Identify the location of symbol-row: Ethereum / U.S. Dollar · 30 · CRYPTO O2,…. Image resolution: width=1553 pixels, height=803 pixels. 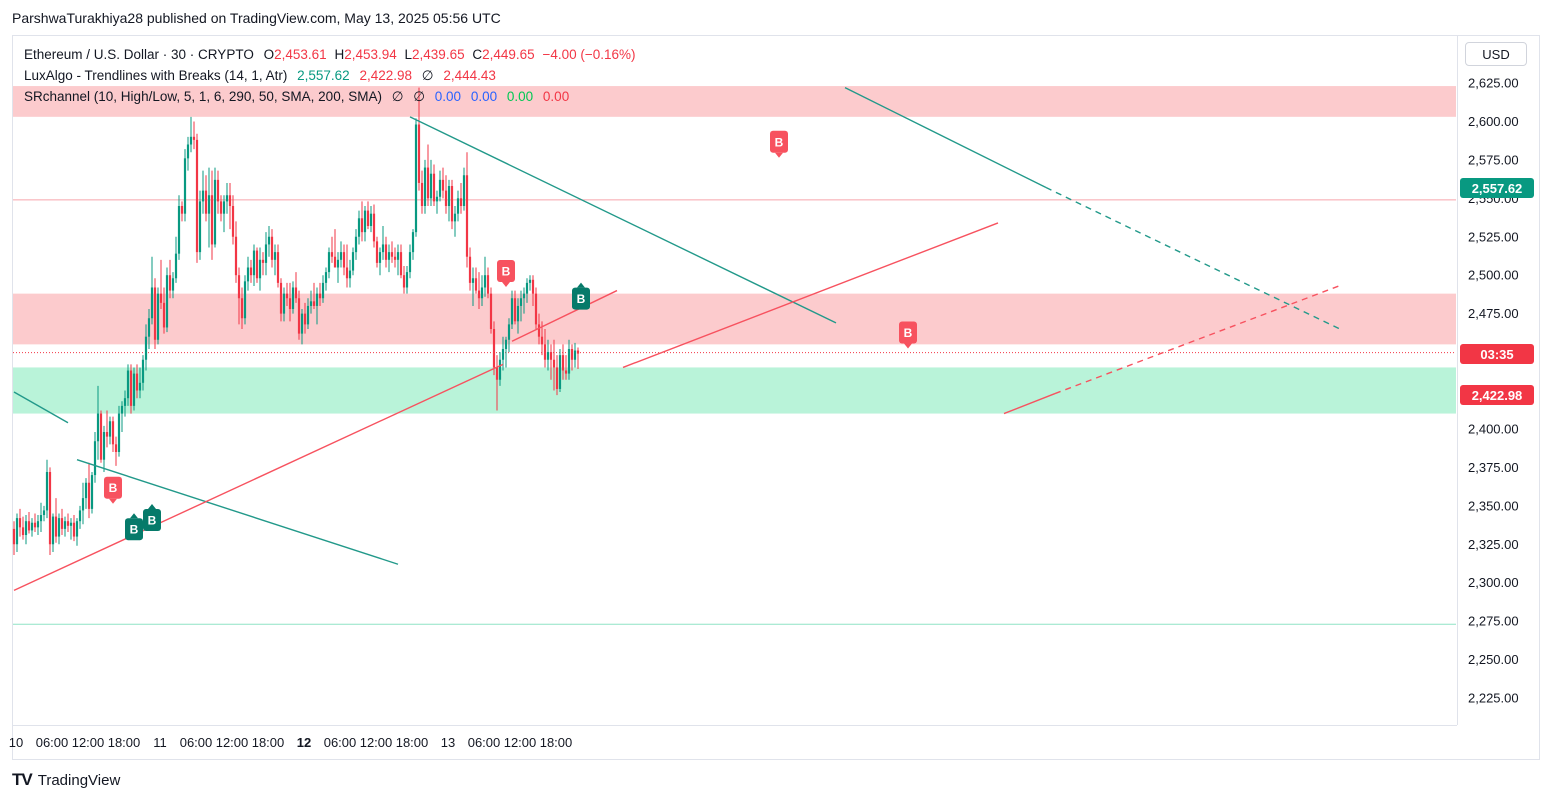
(330, 54).